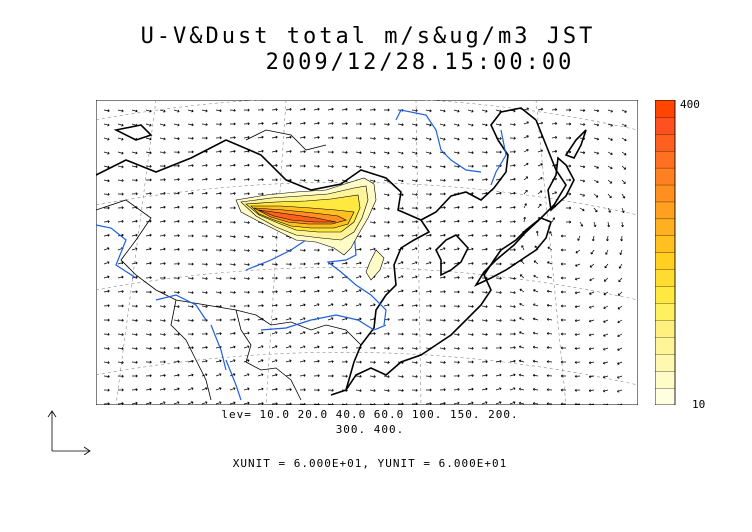 This screenshot has height=532, width=752. I want to click on contour-levels-line1: lev= 10.0 20.0 40.0 60.0 100. 150. 200., so click(370, 414).